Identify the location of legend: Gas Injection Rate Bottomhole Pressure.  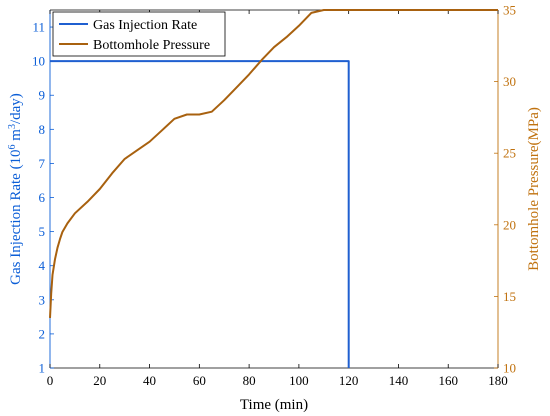
(139, 34).